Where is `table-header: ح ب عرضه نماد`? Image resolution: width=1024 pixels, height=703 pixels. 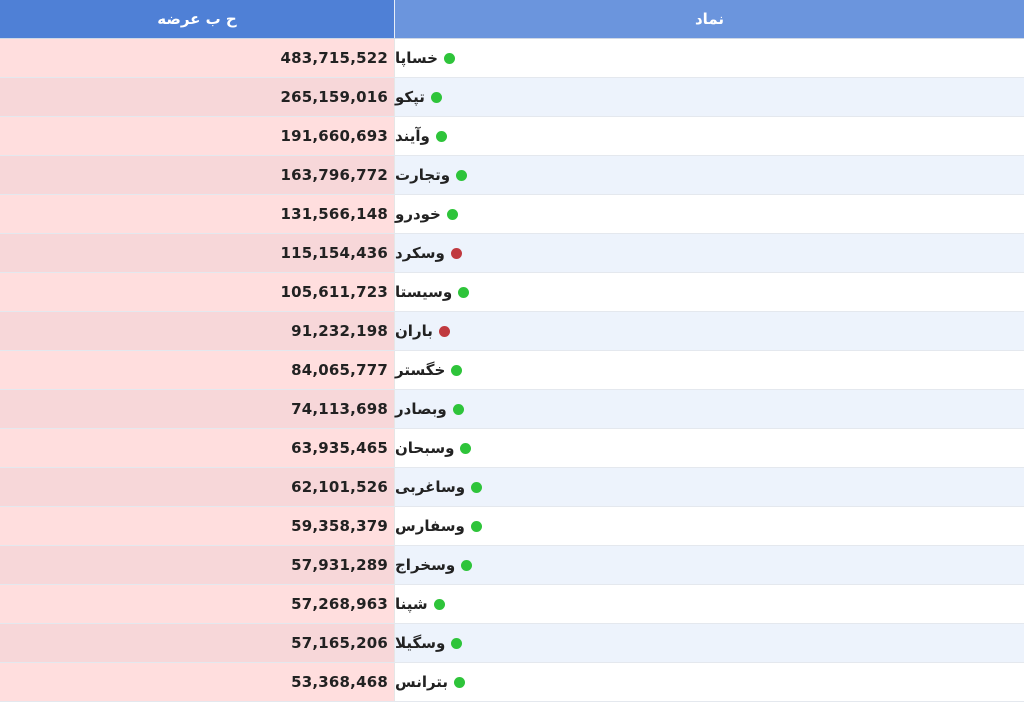
table-header: ح ب عرضه نماد is located at coordinates (512, 19).